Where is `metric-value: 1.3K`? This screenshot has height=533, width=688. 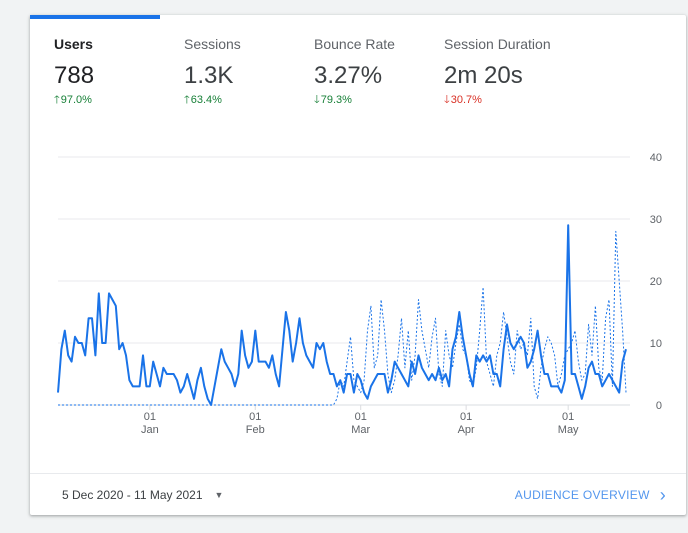 metric-value: 1.3K is located at coordinates (209, 75).